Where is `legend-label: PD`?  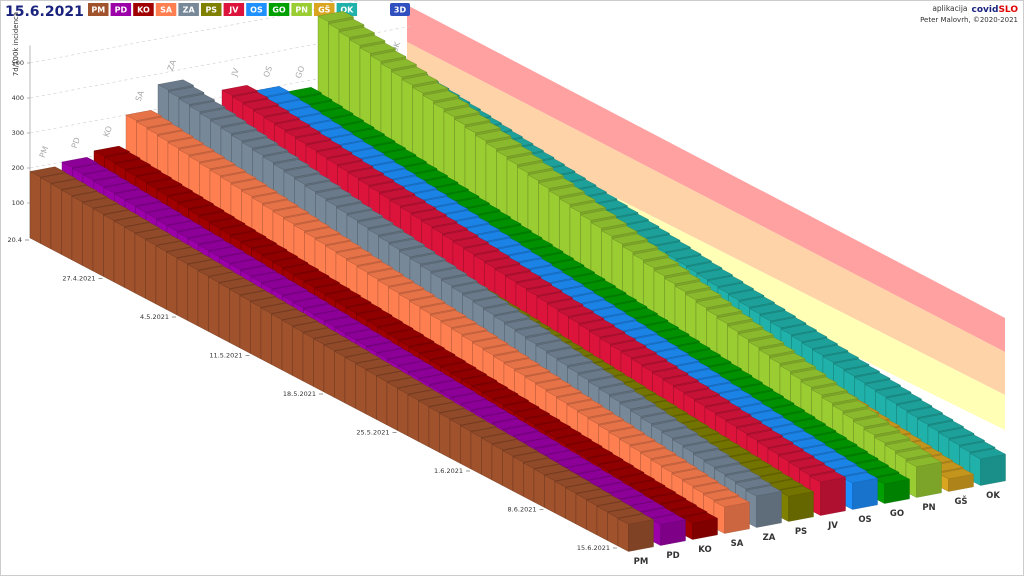 legend-label: PD is located at coordinates (121, 10).